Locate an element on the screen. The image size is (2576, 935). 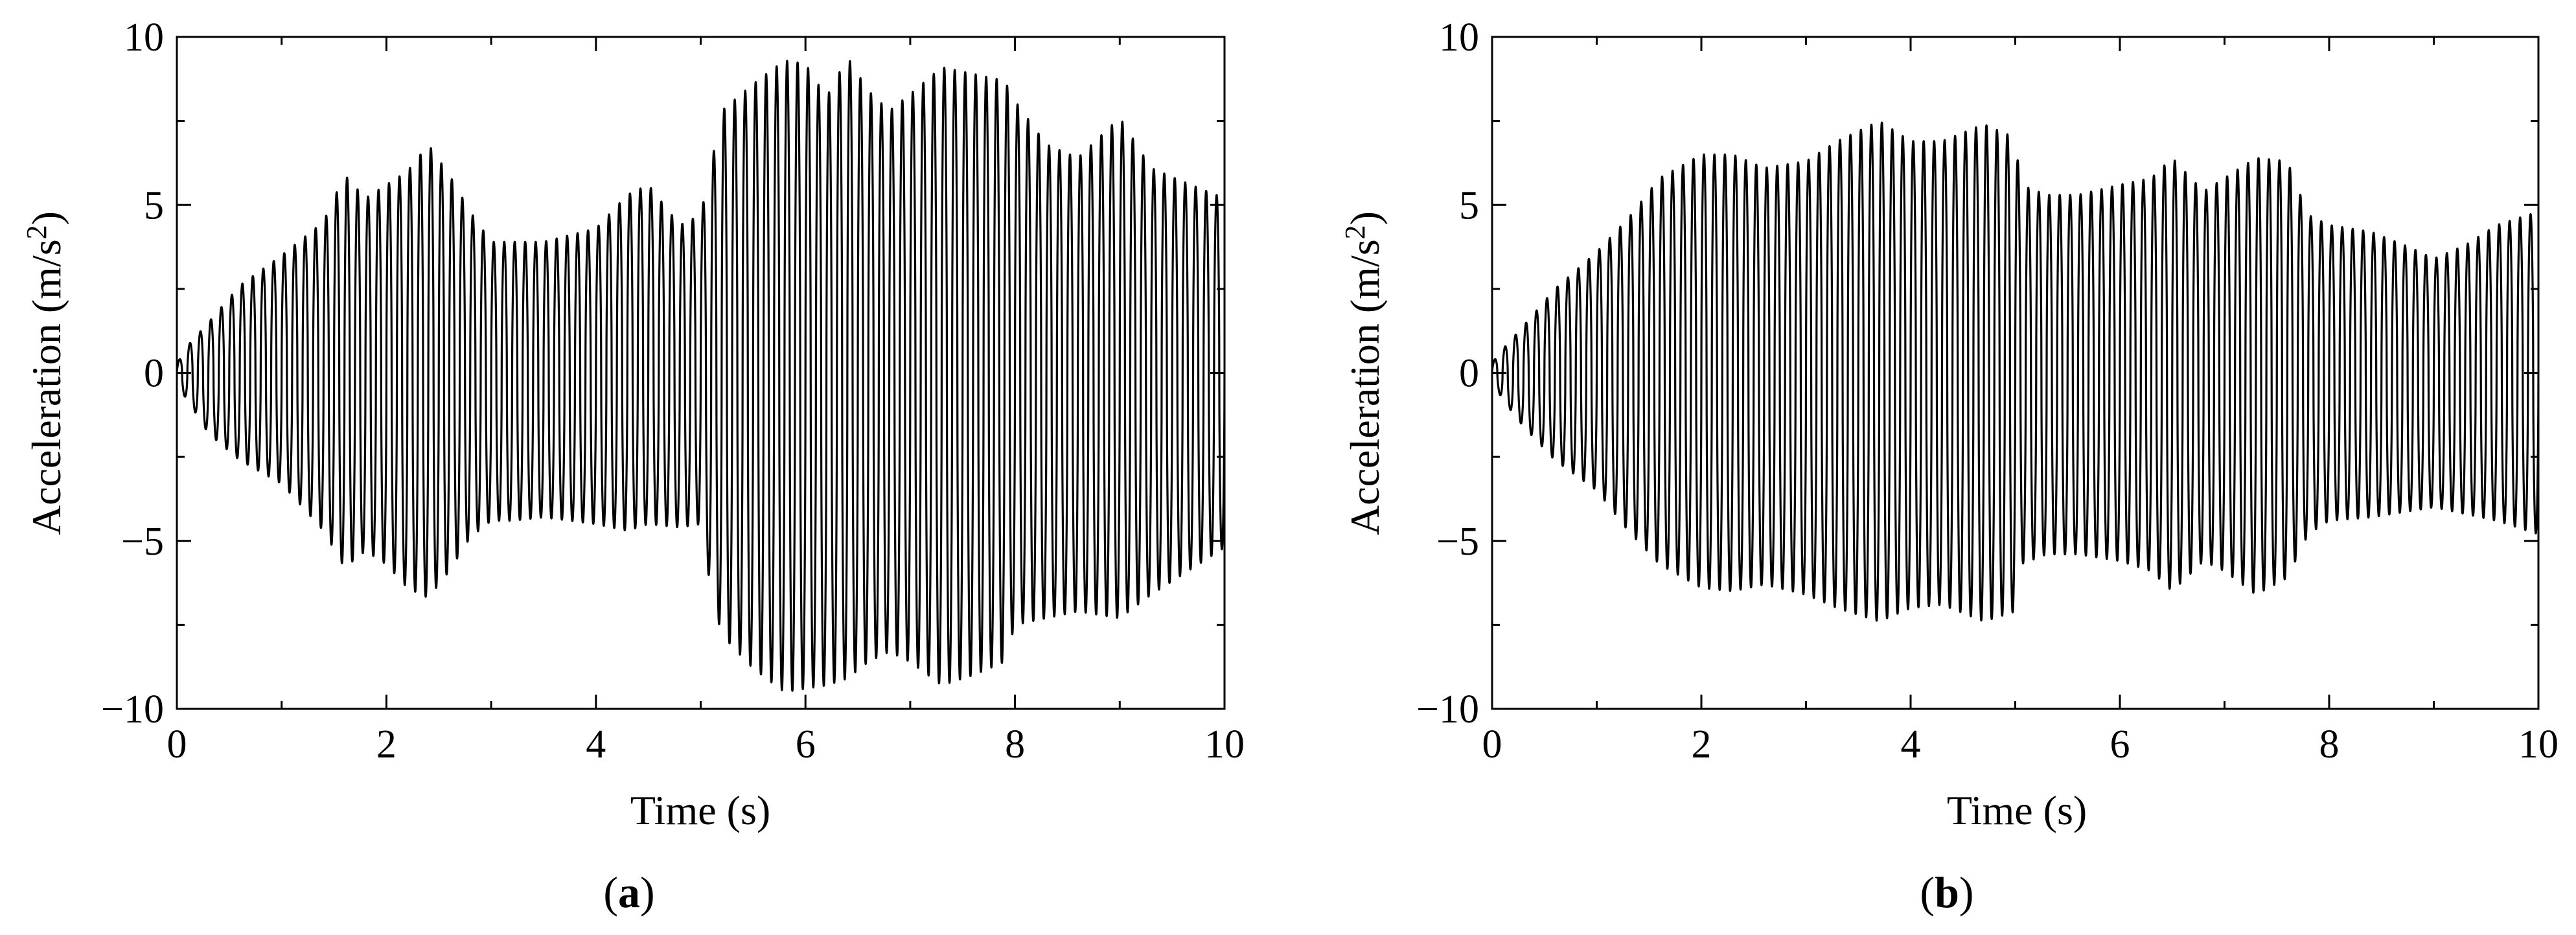
x-tick-labels-b: 0 2 4 6 8 10 is located at coordinates (2020, 744).